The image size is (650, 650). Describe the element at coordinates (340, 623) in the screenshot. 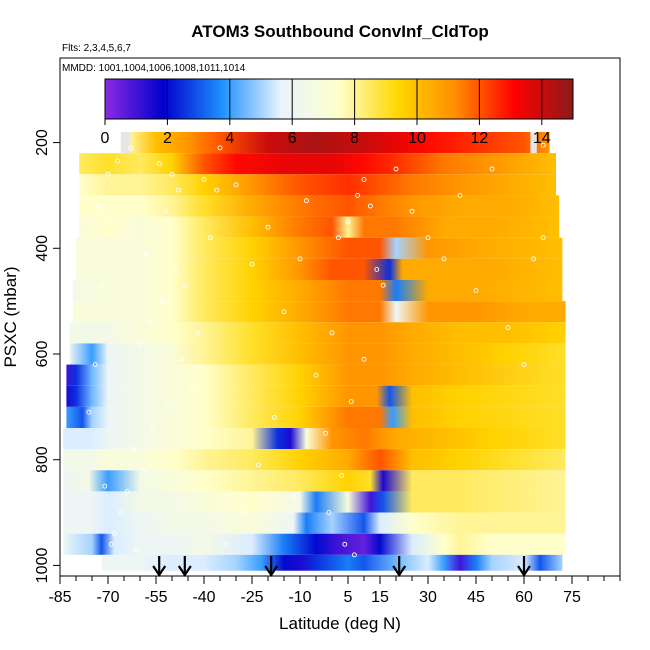

I see `x-axis-label: Latitude (deg N)` at that location.